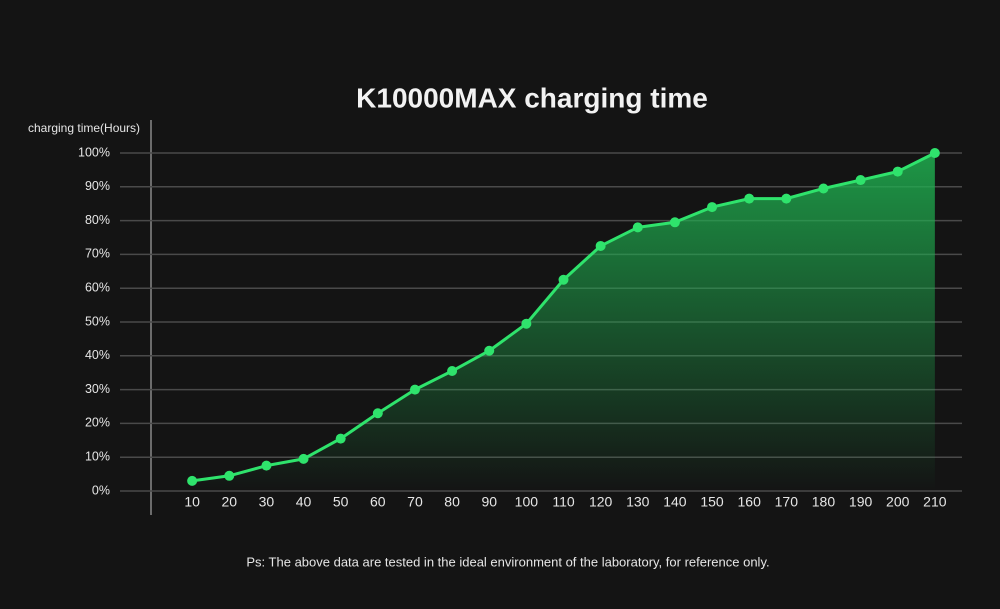 Image resolution: width=1000 pixels, height=609 pixels. What do you see at coordinates (97, 321) in the screenshot?
I see `y-tick-label: 50%` at bounding box center [97, 321].